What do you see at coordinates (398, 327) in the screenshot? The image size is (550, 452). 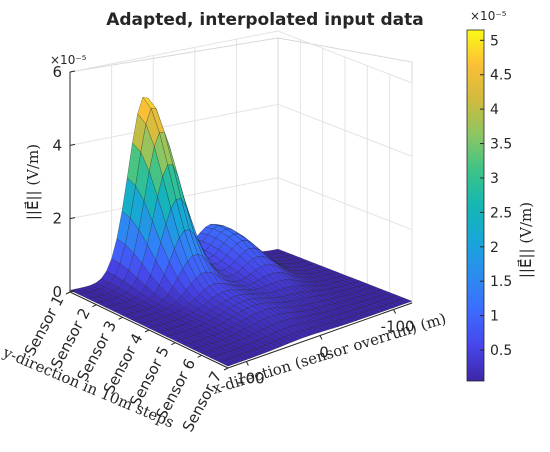 I see `x-tick-label: -100` at bounding box center [398, 327].